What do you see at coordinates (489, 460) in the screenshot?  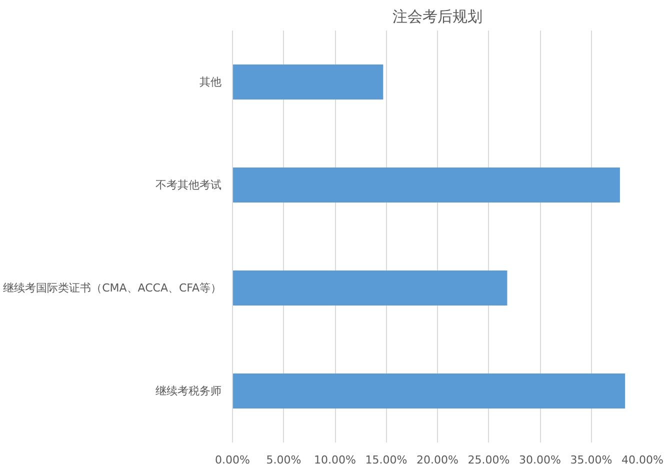 I see `x-tick-label: 25.00%` at bounding box center [489, 460].